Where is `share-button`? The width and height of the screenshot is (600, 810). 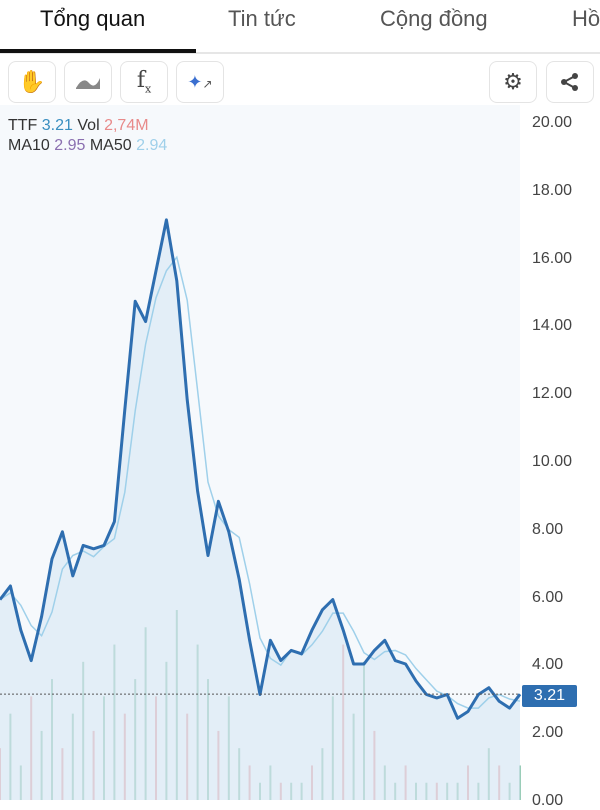 share-button is located at coordinates (570, 82).